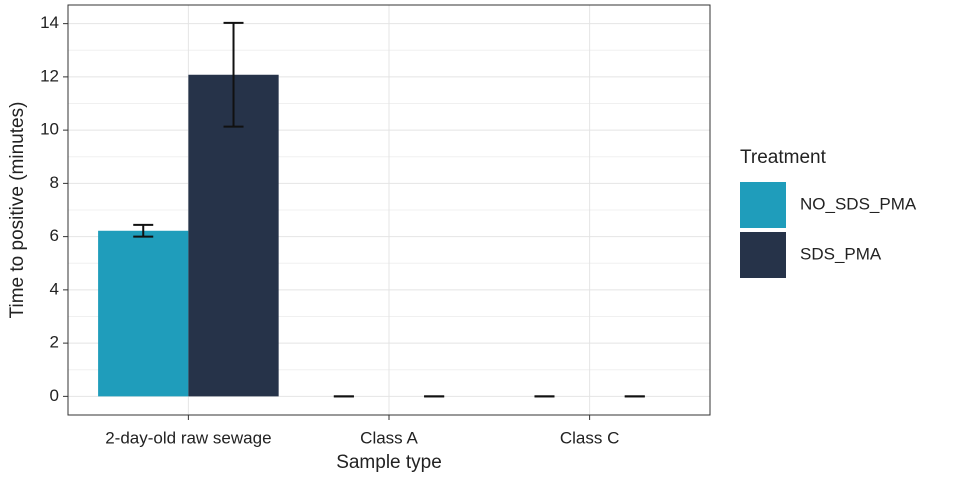  I want to click on x-tick-label: 2-day-old raw sewage, so click(188, 437).